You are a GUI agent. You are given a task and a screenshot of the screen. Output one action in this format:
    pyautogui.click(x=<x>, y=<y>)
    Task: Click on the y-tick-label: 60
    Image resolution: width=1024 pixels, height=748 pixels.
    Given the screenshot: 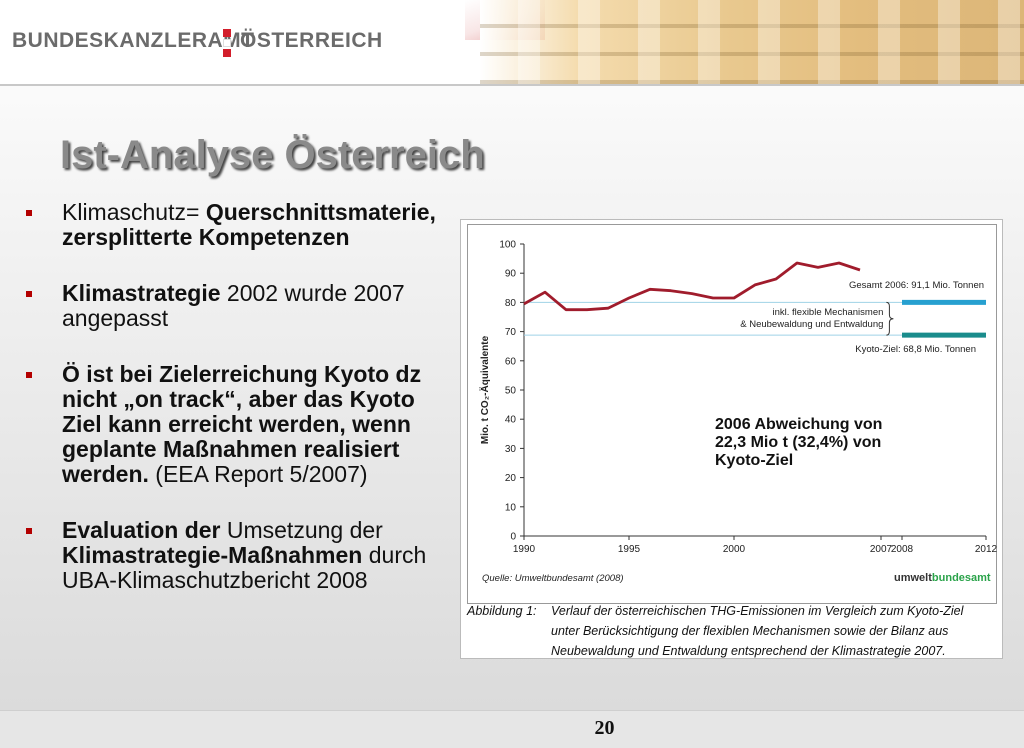 What is the action you would take?
    pyautogui.click(x=511, y=361)
    